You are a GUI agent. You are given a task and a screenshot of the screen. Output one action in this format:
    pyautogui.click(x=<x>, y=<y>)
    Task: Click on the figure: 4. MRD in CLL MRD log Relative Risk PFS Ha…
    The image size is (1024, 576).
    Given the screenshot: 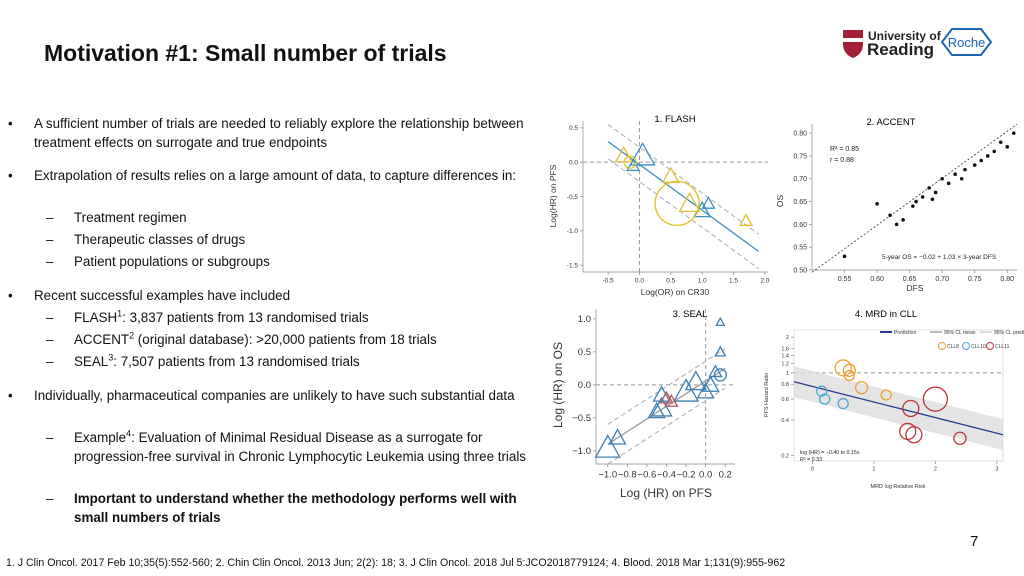 What is the action you would take?
    pyautogui.click(x=894, y=399)
    